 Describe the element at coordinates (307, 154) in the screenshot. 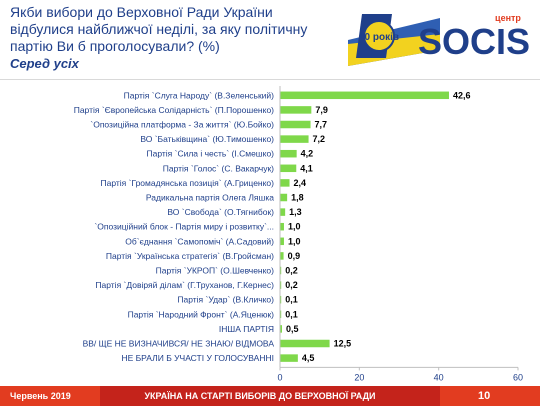

I see `value-label: 4,2` at that location.